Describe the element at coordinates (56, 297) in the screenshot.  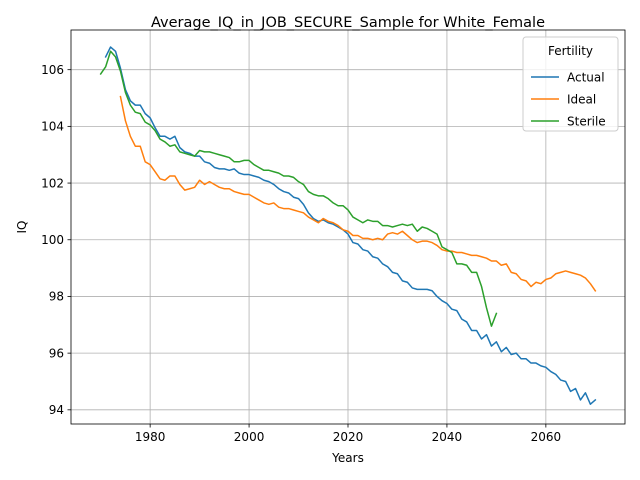
I see `y-tick-label: 98` at that location.